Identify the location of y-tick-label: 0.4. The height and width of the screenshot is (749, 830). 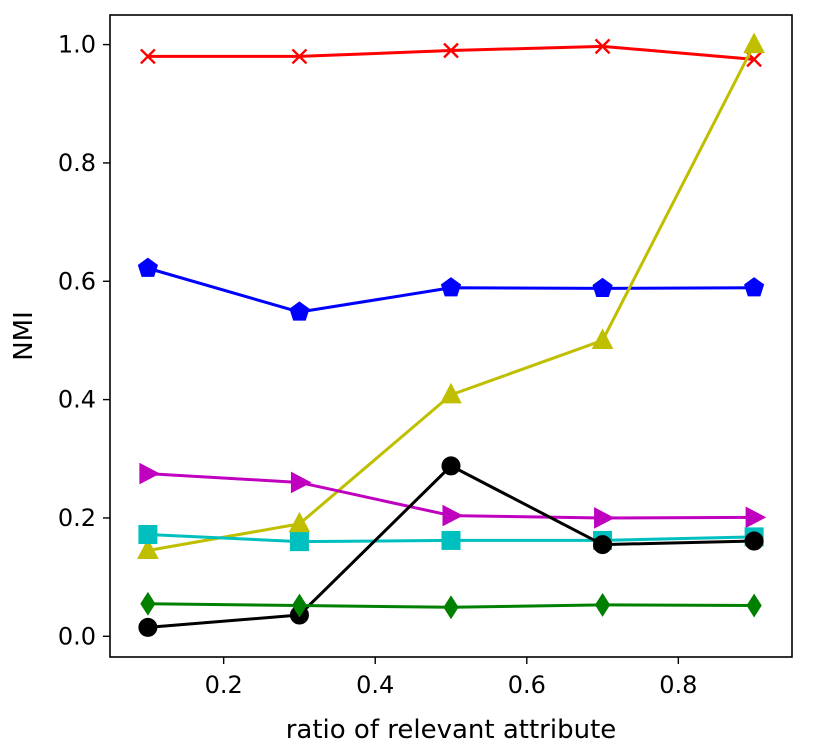
(77, 400).